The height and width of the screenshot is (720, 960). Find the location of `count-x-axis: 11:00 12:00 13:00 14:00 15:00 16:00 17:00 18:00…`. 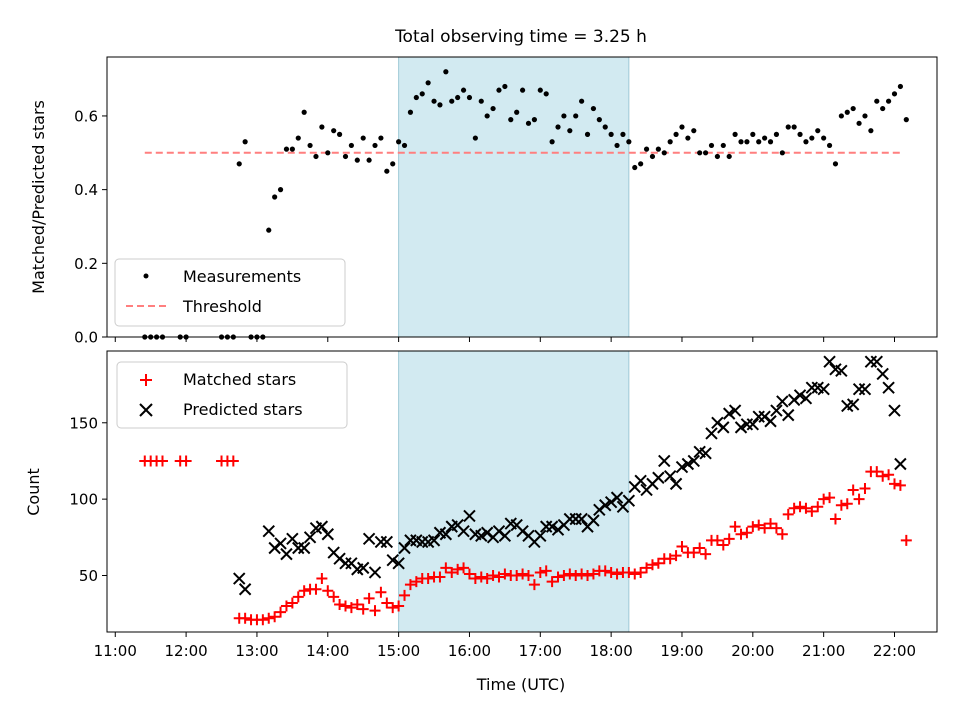

count-x-axis: 11:00 12:00 13:00 14:00 15:00 16:00 17:00 18:00… is located at coordinates (505, 646).